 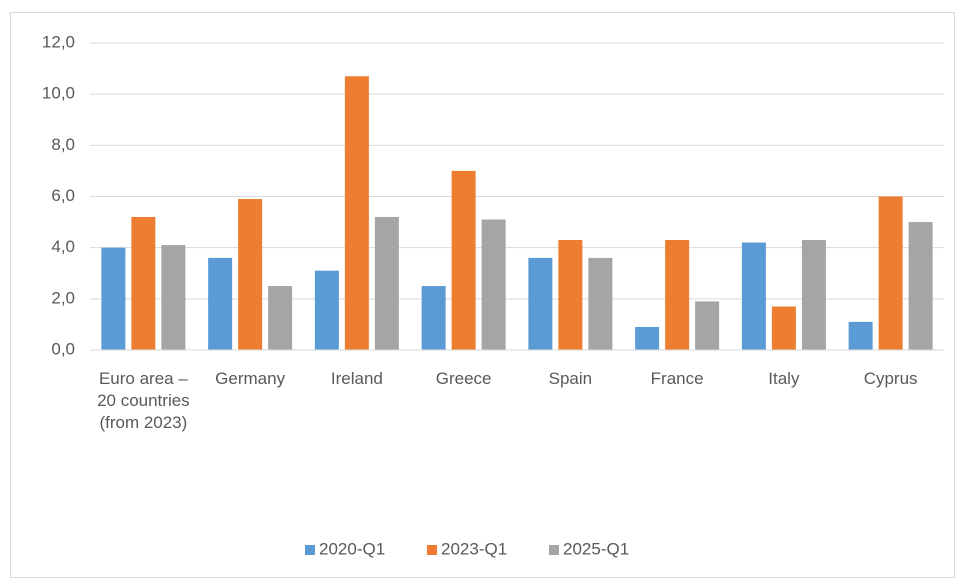 I want to click on x-tick-label: Euro area – 20 countries (from 2023), so click(x=143, y=400).